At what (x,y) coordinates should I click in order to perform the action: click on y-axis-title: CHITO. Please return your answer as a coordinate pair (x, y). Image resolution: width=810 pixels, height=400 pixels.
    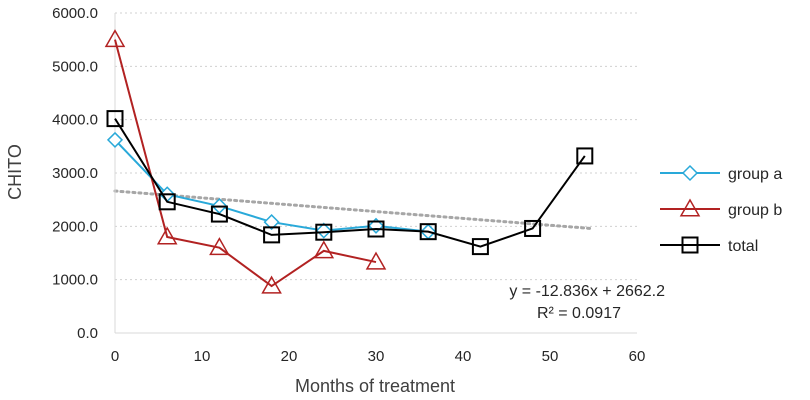
    Looking at the image, I should click on (15, 172).